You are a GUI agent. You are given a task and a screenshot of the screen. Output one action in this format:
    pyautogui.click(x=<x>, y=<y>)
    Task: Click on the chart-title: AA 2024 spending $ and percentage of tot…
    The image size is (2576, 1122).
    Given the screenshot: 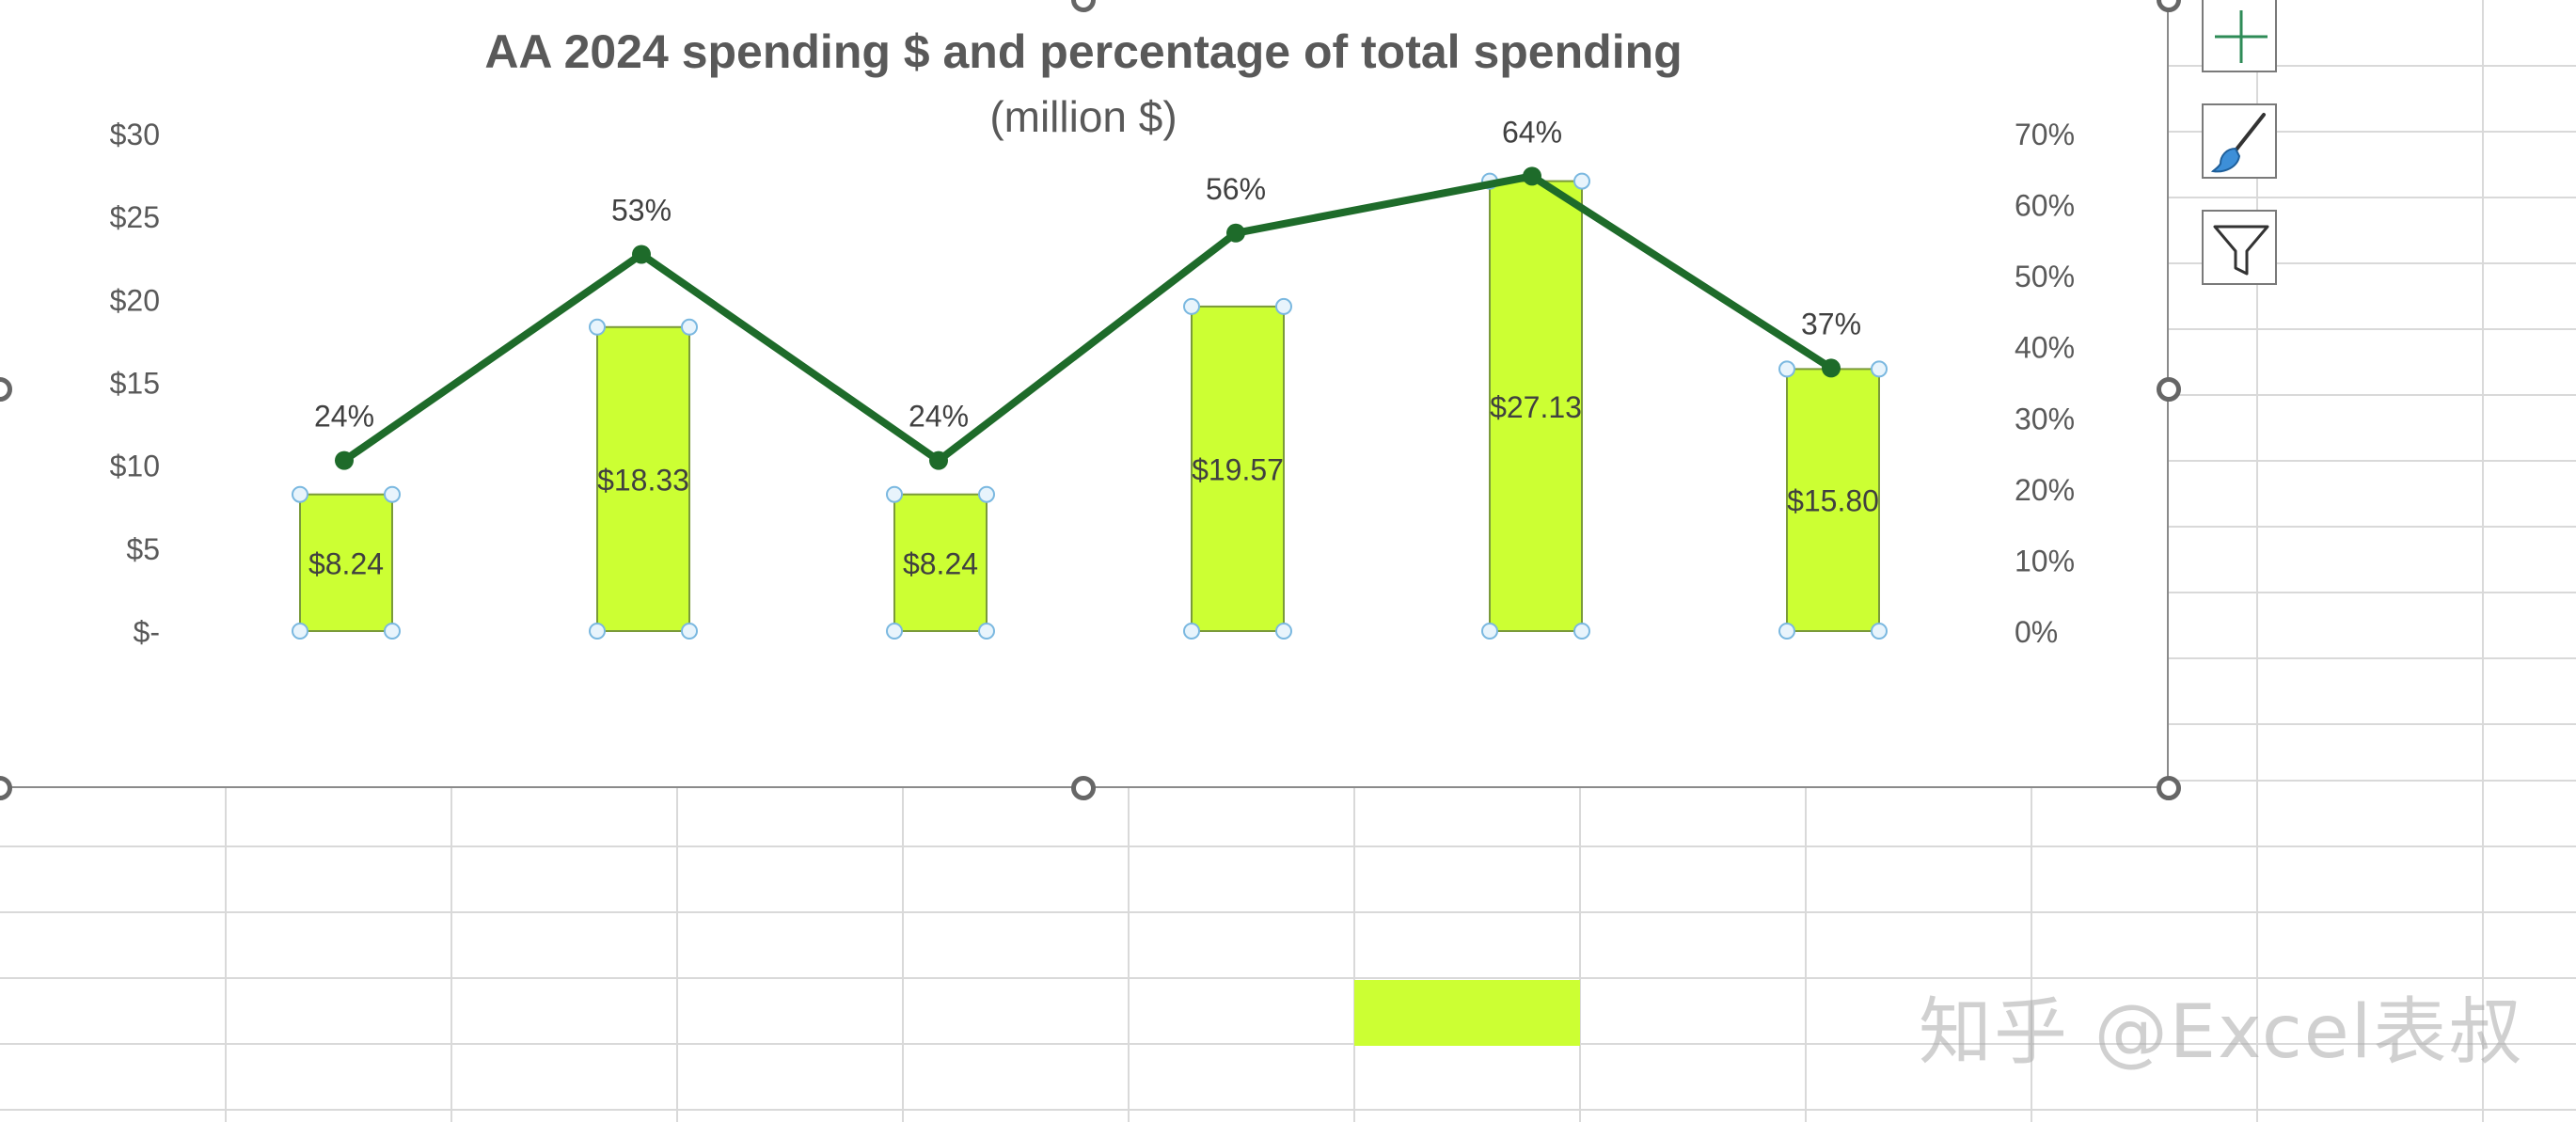 What is the action you would take?
    pyautogui.click(x=1083, y=51)
    